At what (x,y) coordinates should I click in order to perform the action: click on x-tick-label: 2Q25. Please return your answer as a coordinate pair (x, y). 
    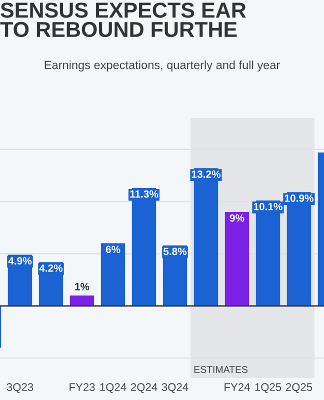
    Looking at the image, I should click on (299, 388).